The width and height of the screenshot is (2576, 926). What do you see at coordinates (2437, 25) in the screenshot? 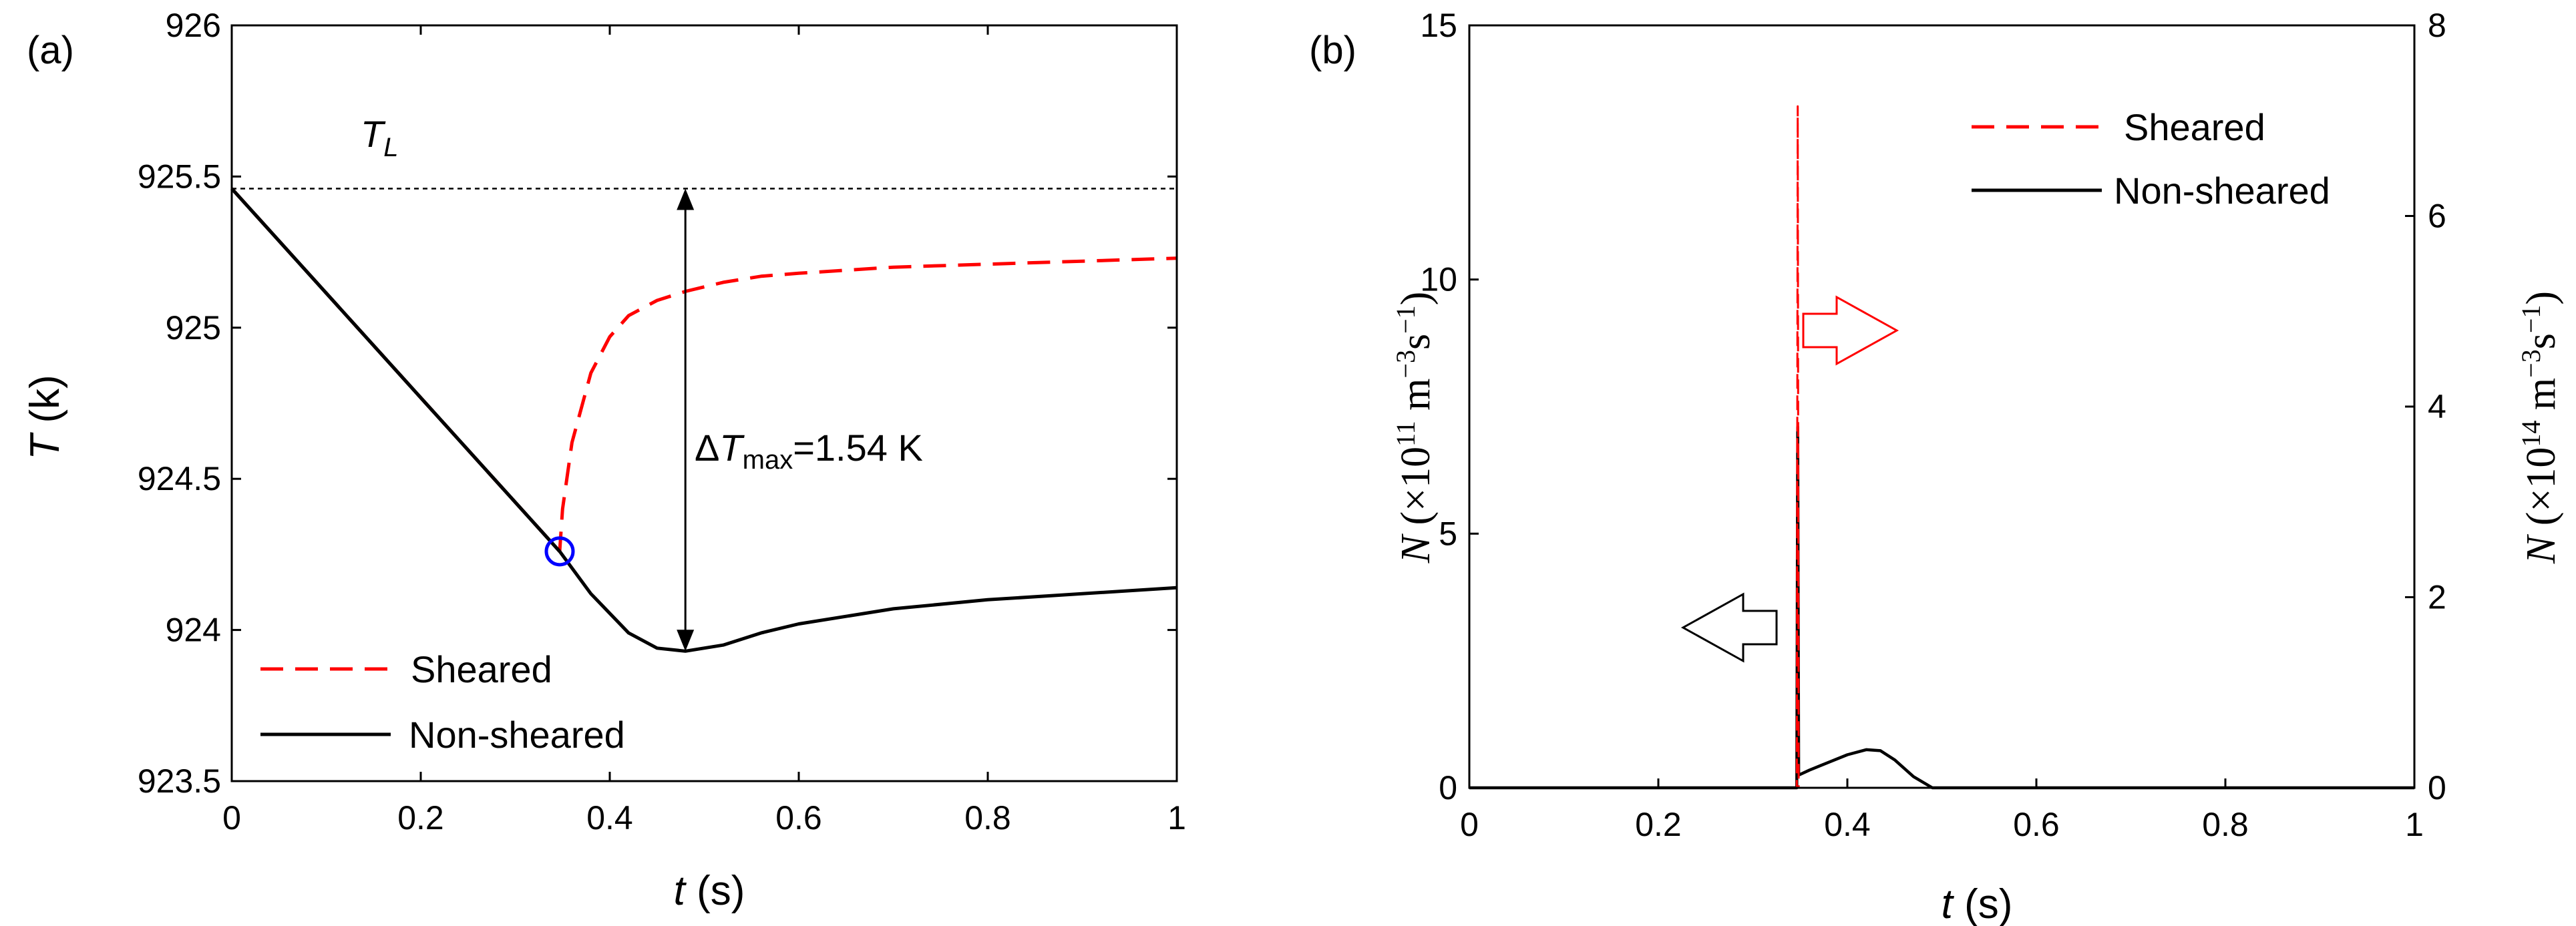
I see `y-tick-label-right: 8` at bounding box center [2437, 25].